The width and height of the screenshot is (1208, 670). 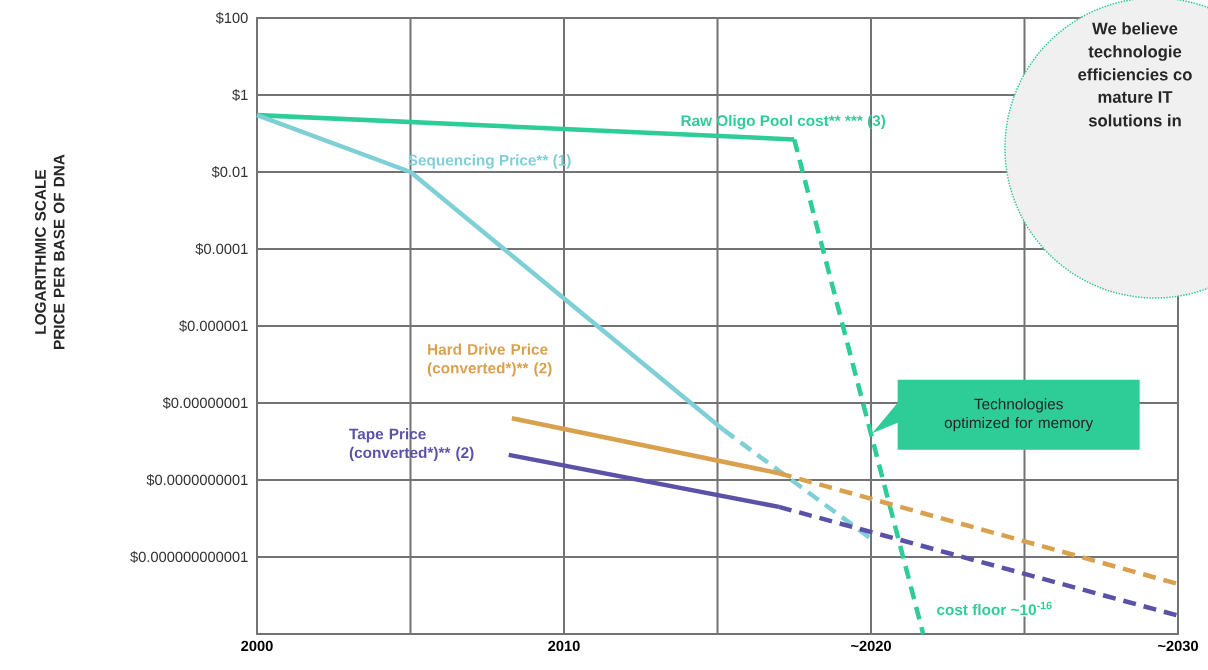 I want to click on x-tick-label: 2000, so click(x=257, y=646).